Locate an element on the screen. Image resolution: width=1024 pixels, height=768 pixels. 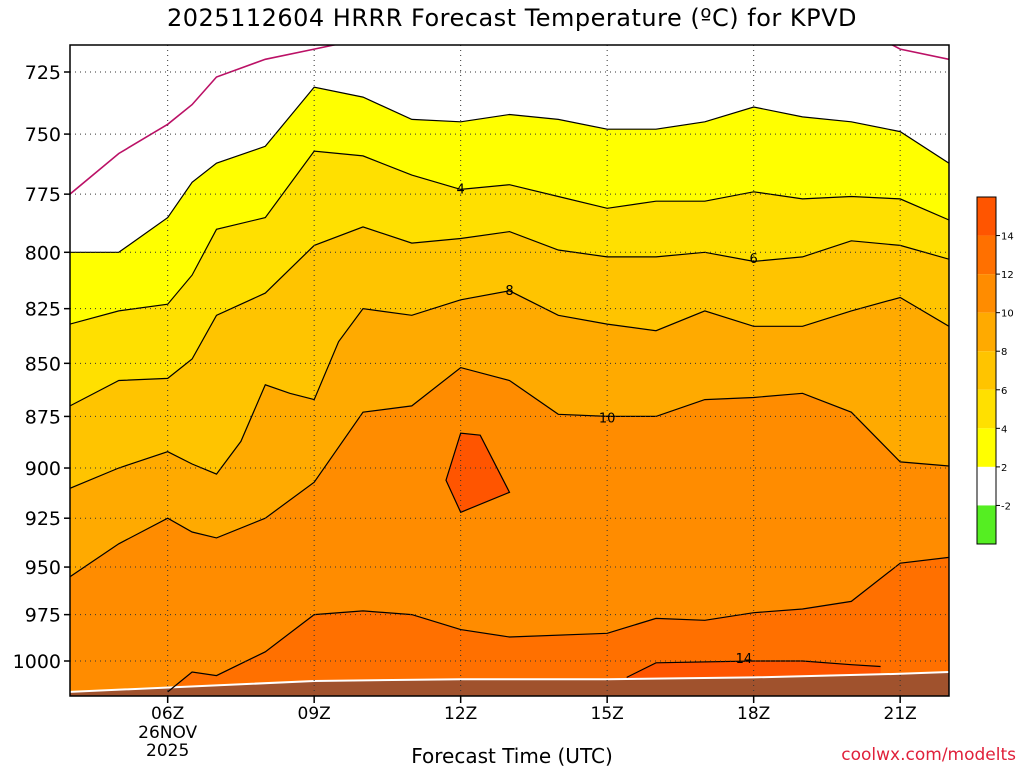
x-tick-label: 06Z is located at coordinates (167, 714).